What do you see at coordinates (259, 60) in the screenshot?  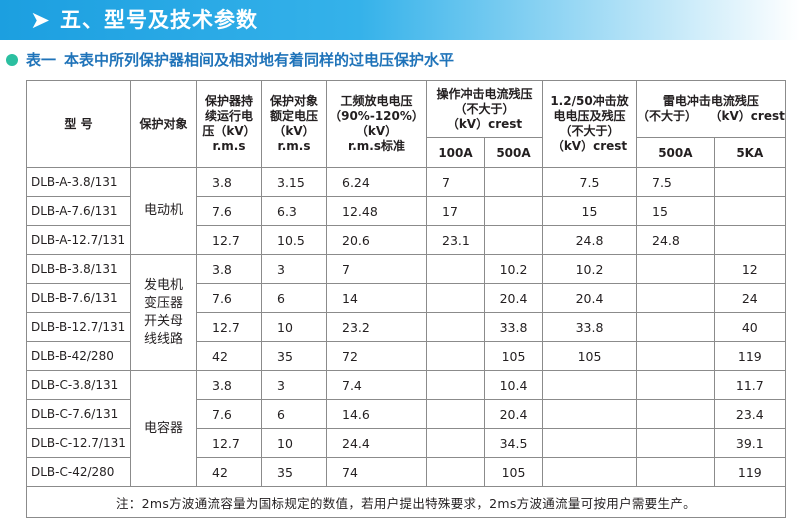 I see `table-caption-text: 本表中所列保护器相间及相对地有着同样的过电压保护水平` at bounding box center [259, 60].